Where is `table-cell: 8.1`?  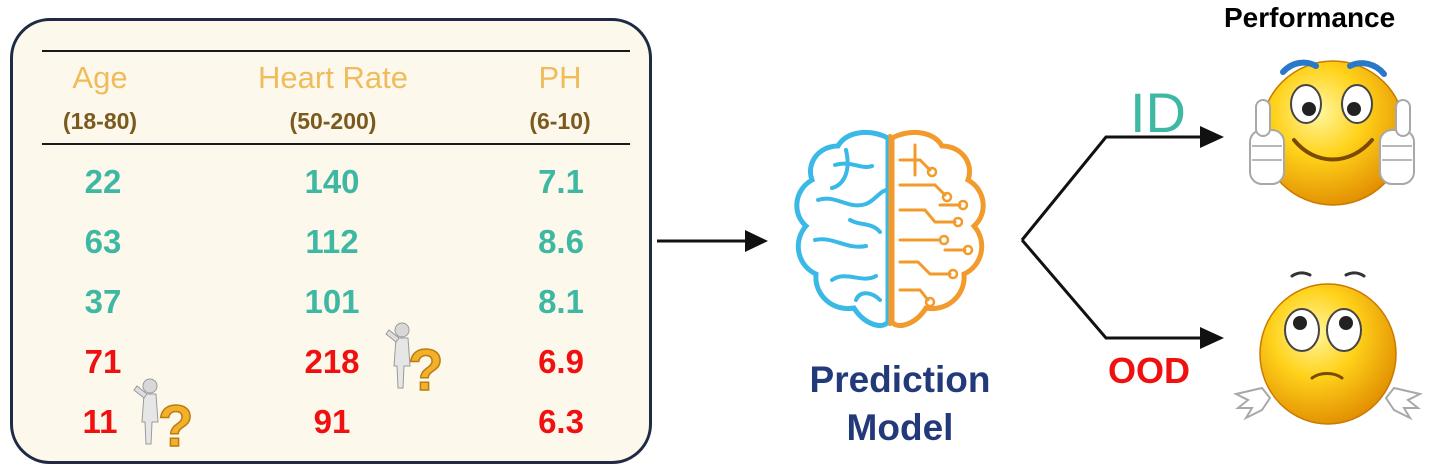
table-cell: 8.1 is located at coordinates (561, 301).